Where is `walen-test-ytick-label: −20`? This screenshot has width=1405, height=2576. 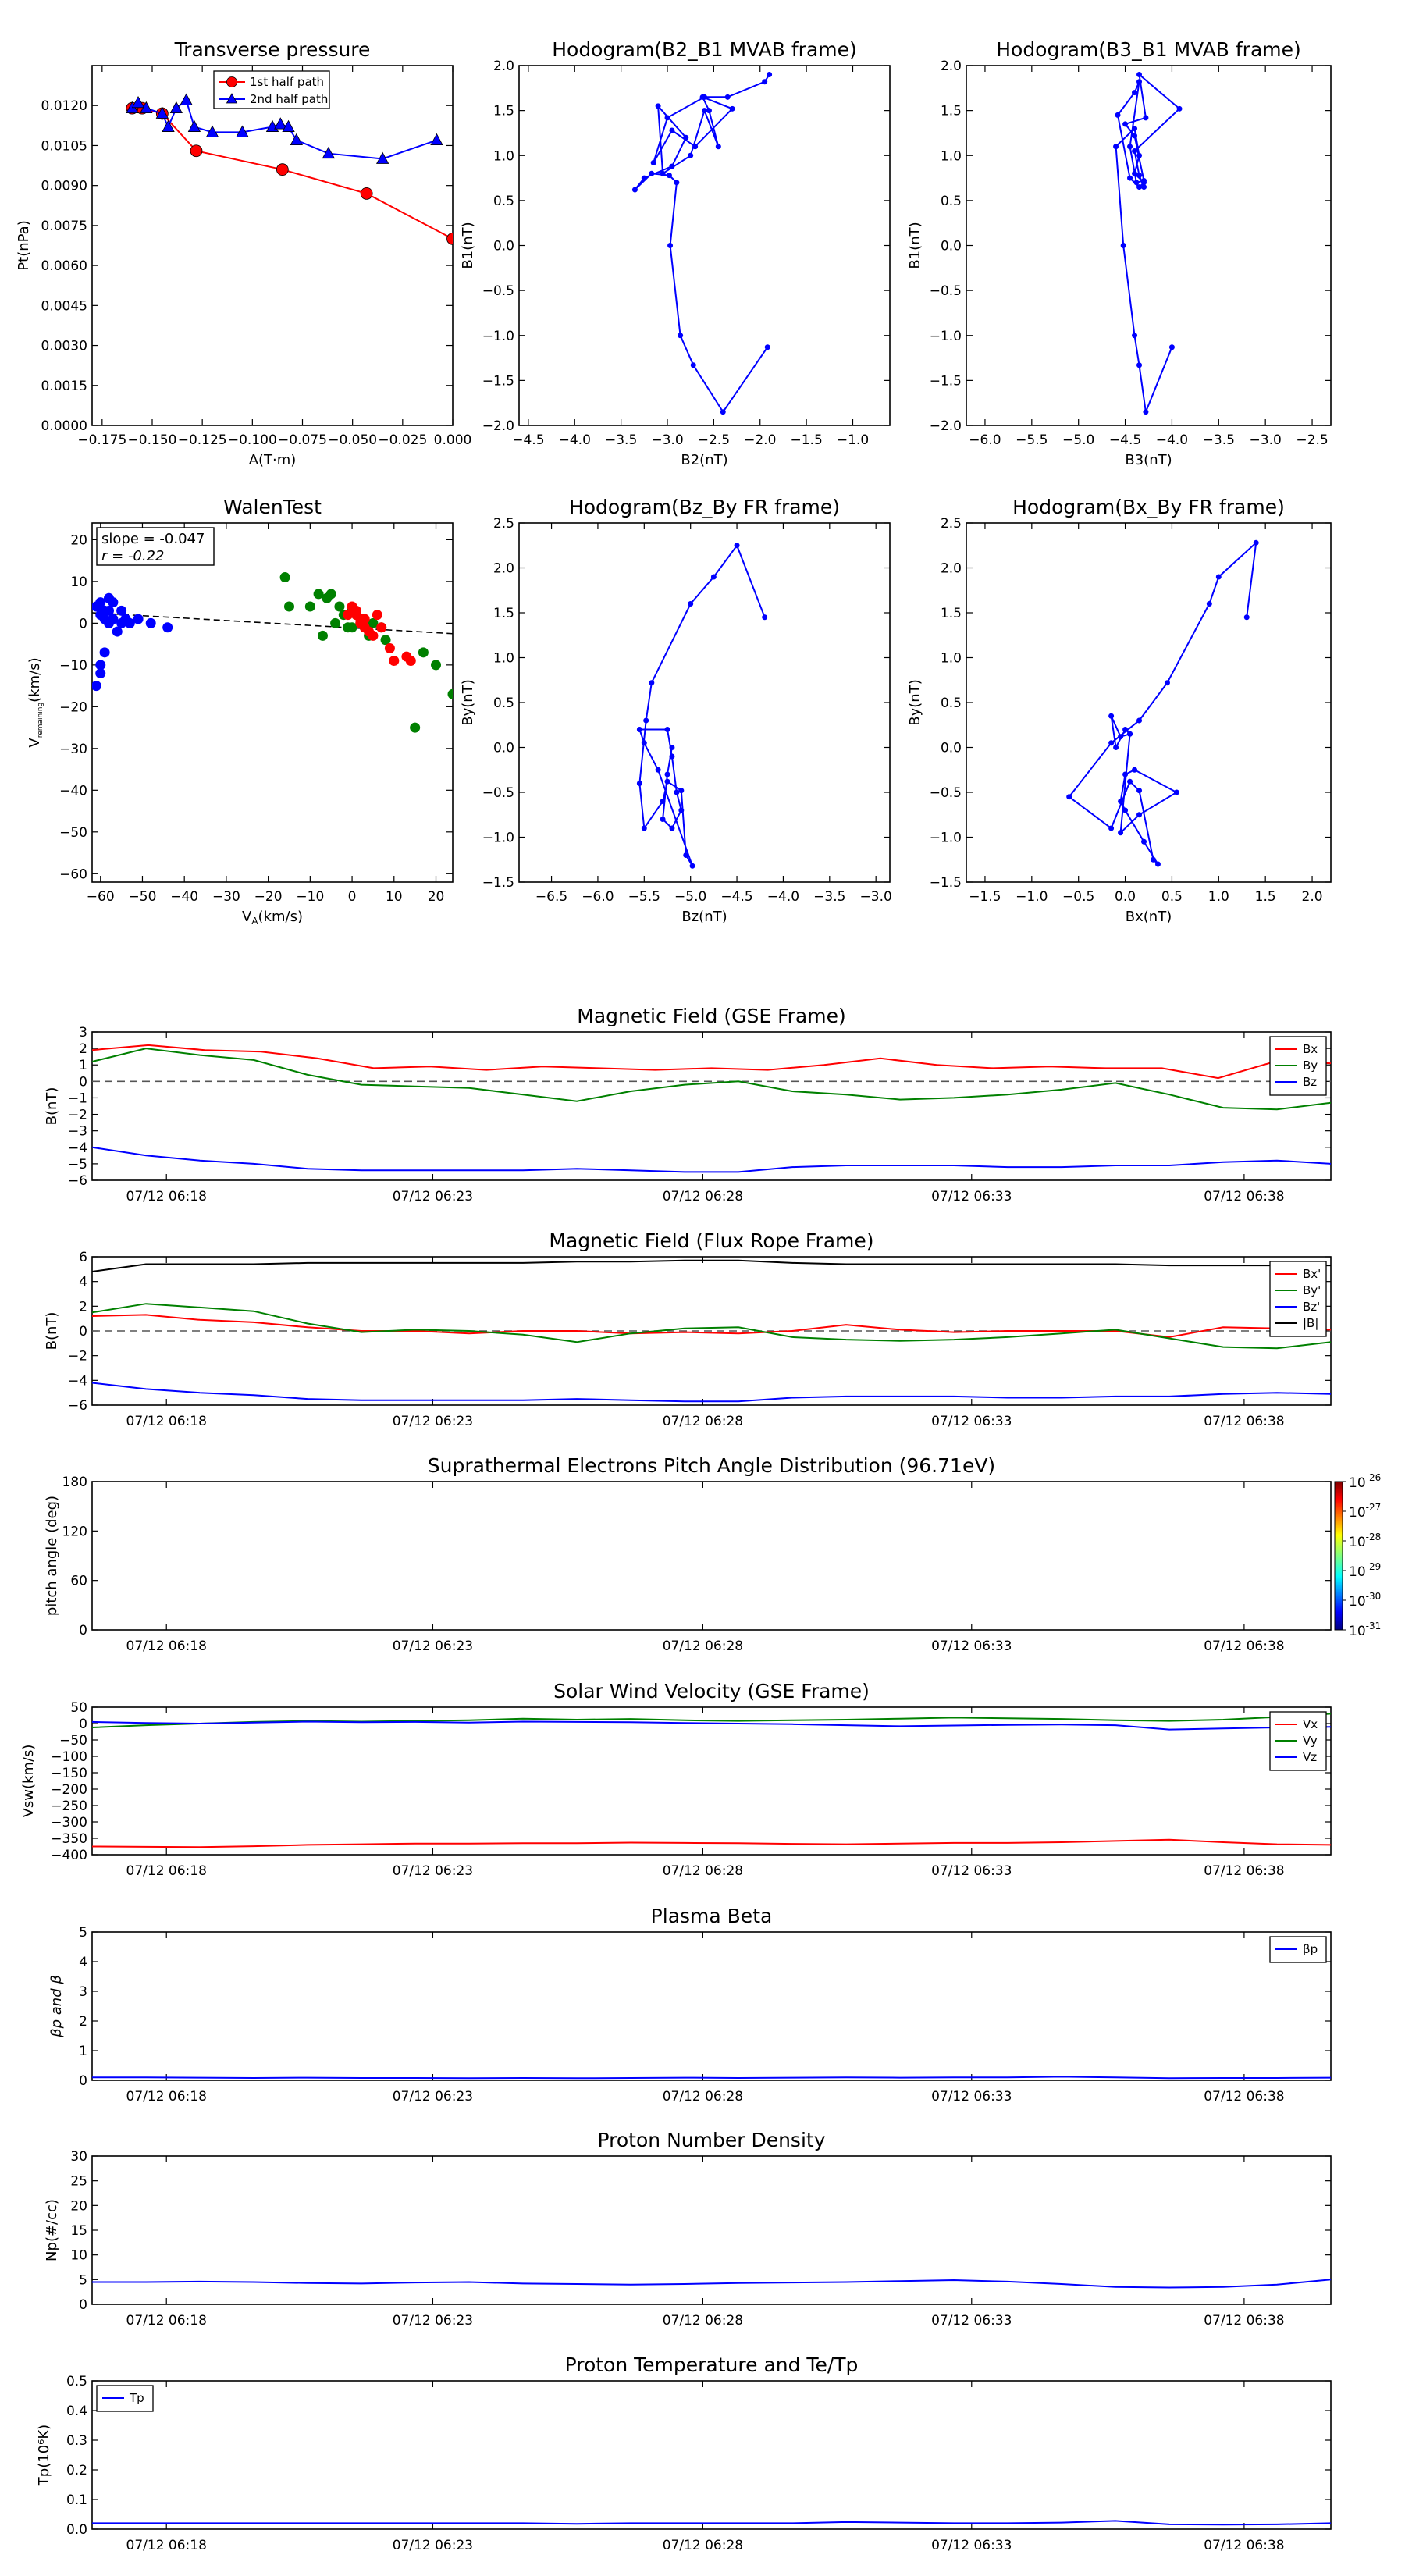
walen-test-ytick-label: −20 is located at coordinates (73, 707).